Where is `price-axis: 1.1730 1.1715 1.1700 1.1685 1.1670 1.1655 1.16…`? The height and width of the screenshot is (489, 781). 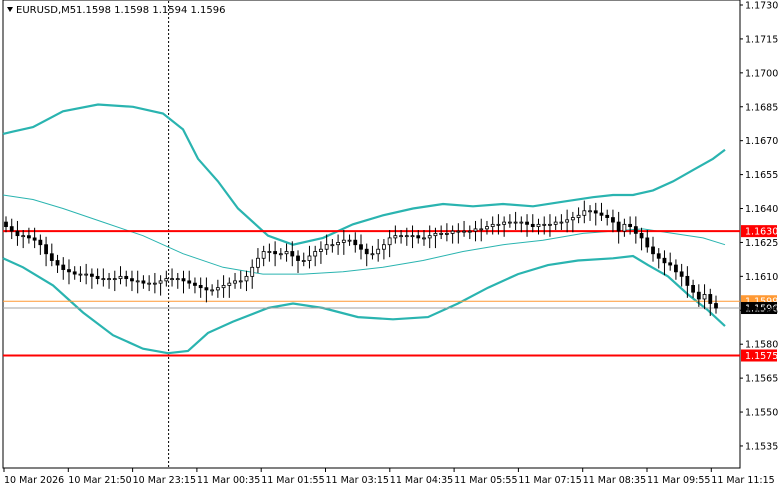 price-axis: 1.1730 1.1715 1.1700 1.1685 1.1670 1.1655 1.16… is located at coordinates (759, 227).